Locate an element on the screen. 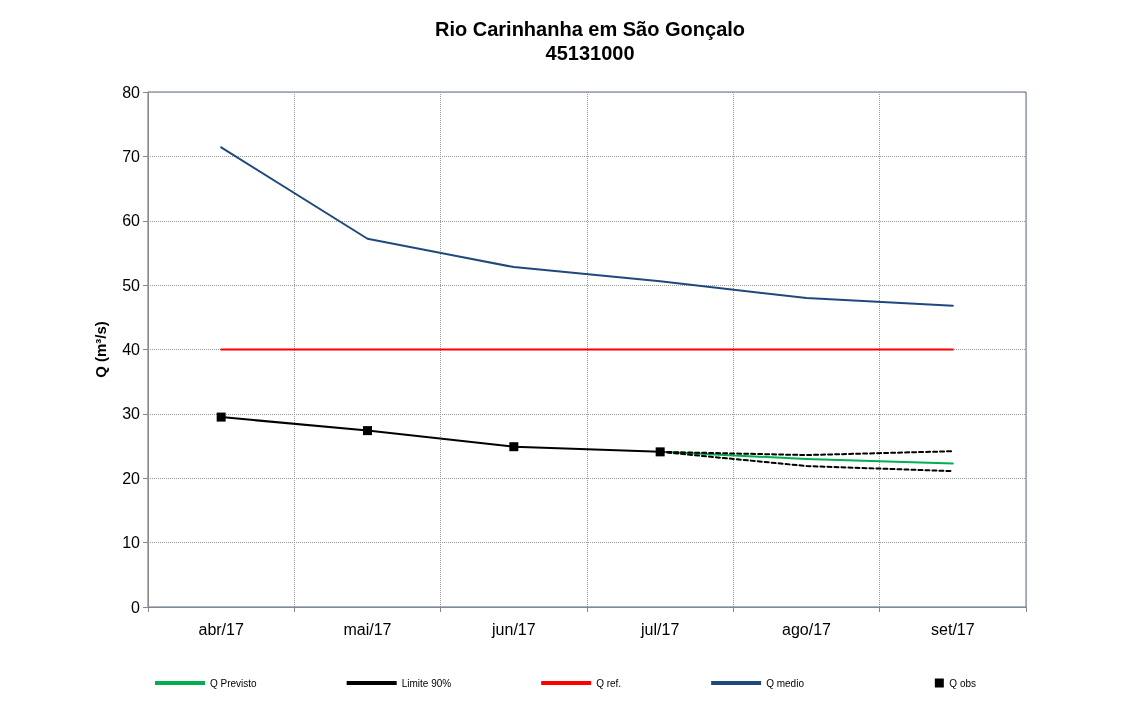  y-tick-label: 50 is located at coordinates (131, 285).